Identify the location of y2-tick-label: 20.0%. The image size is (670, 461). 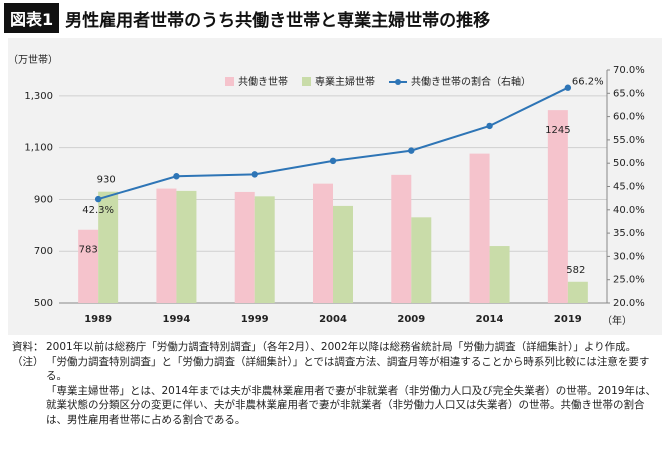
(629, 303).